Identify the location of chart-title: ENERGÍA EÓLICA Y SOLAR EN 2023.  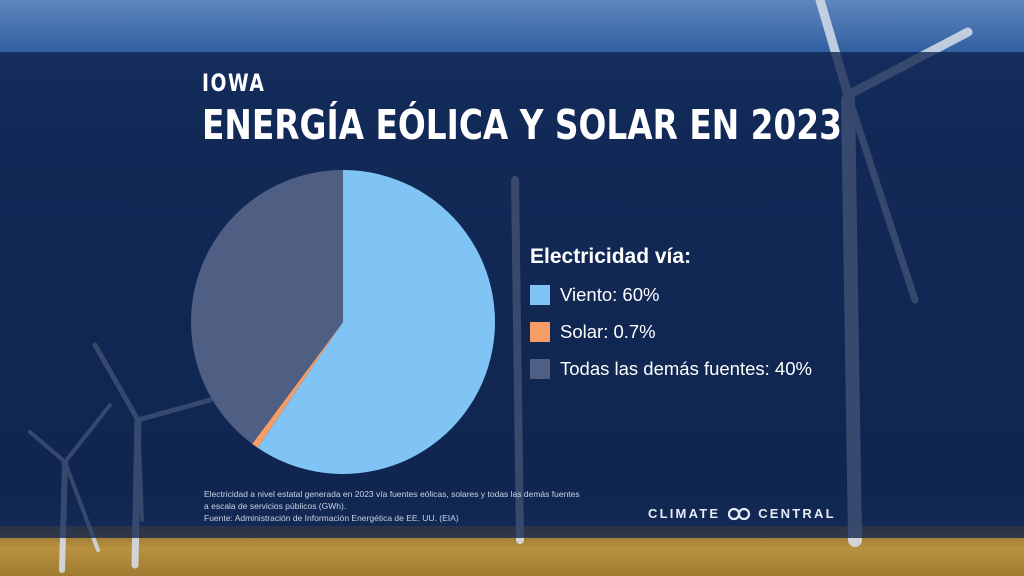
(522, 125).